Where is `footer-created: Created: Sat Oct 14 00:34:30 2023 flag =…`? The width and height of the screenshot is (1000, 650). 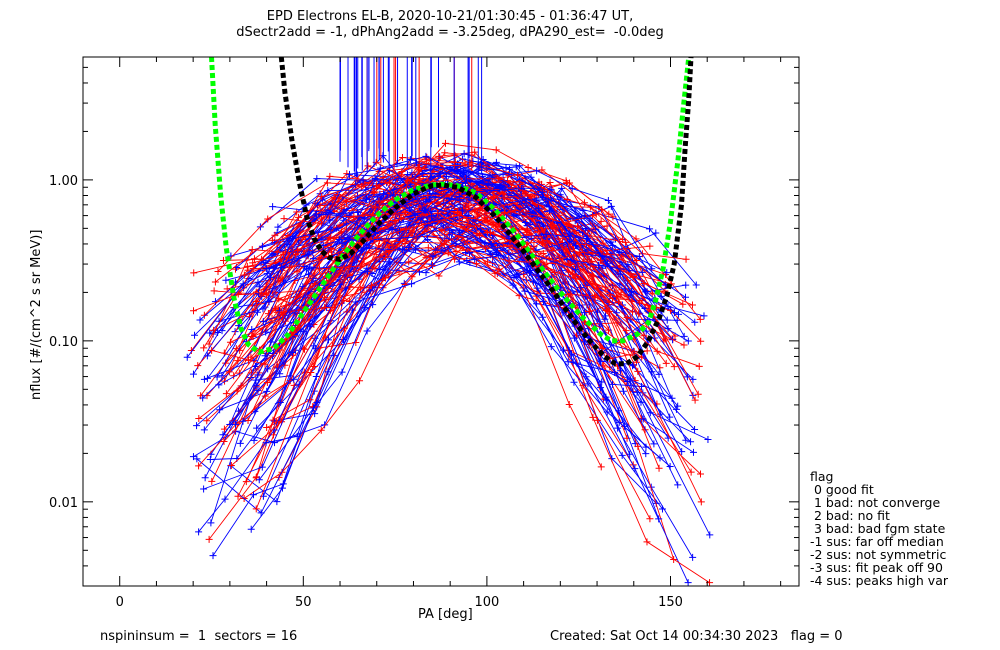
footer-created: Created: Sat Oct 14 00:34:30 2023 flag =… is located at coordinates (696, 636).